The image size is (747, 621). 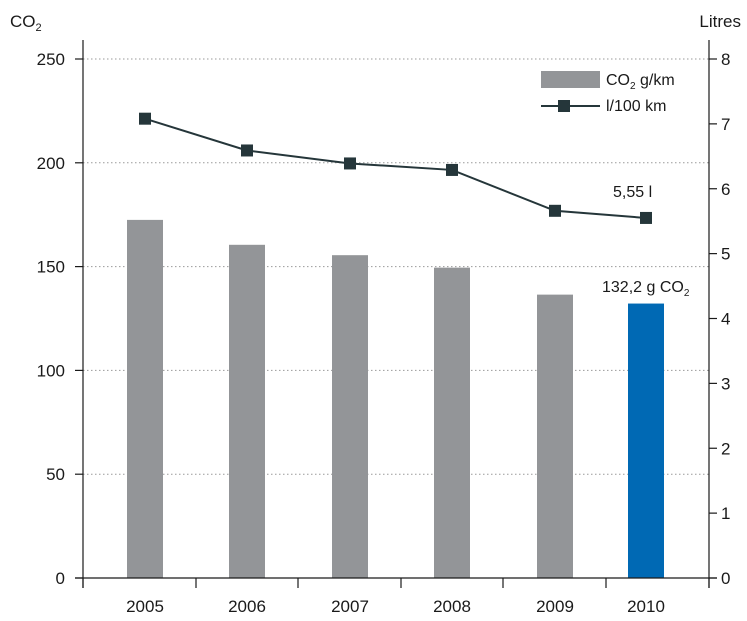 What do you see at coordinates (350, 416) in the screenshot?
I see `bar-2007` at bounding box center [350, 416].